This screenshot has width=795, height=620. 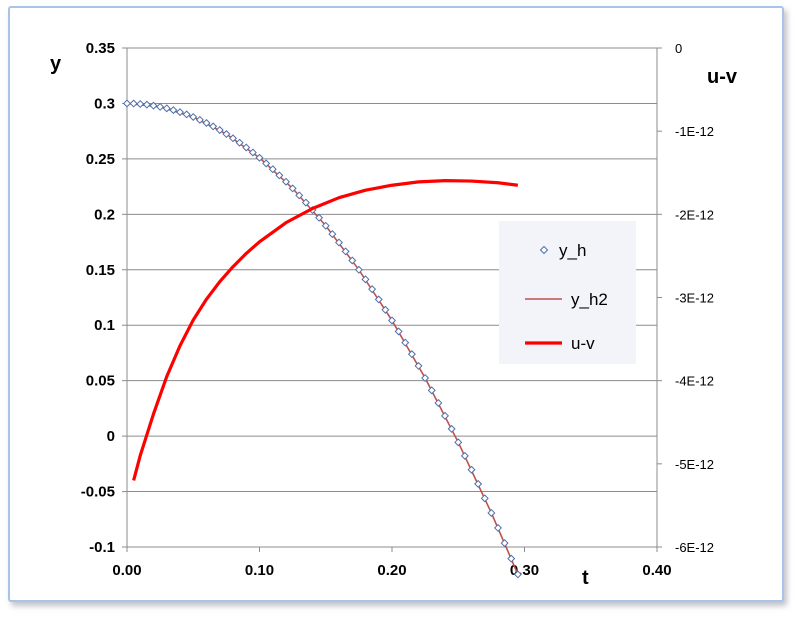 I want to click on x-axis-title: t, so click(x=585, y=578).